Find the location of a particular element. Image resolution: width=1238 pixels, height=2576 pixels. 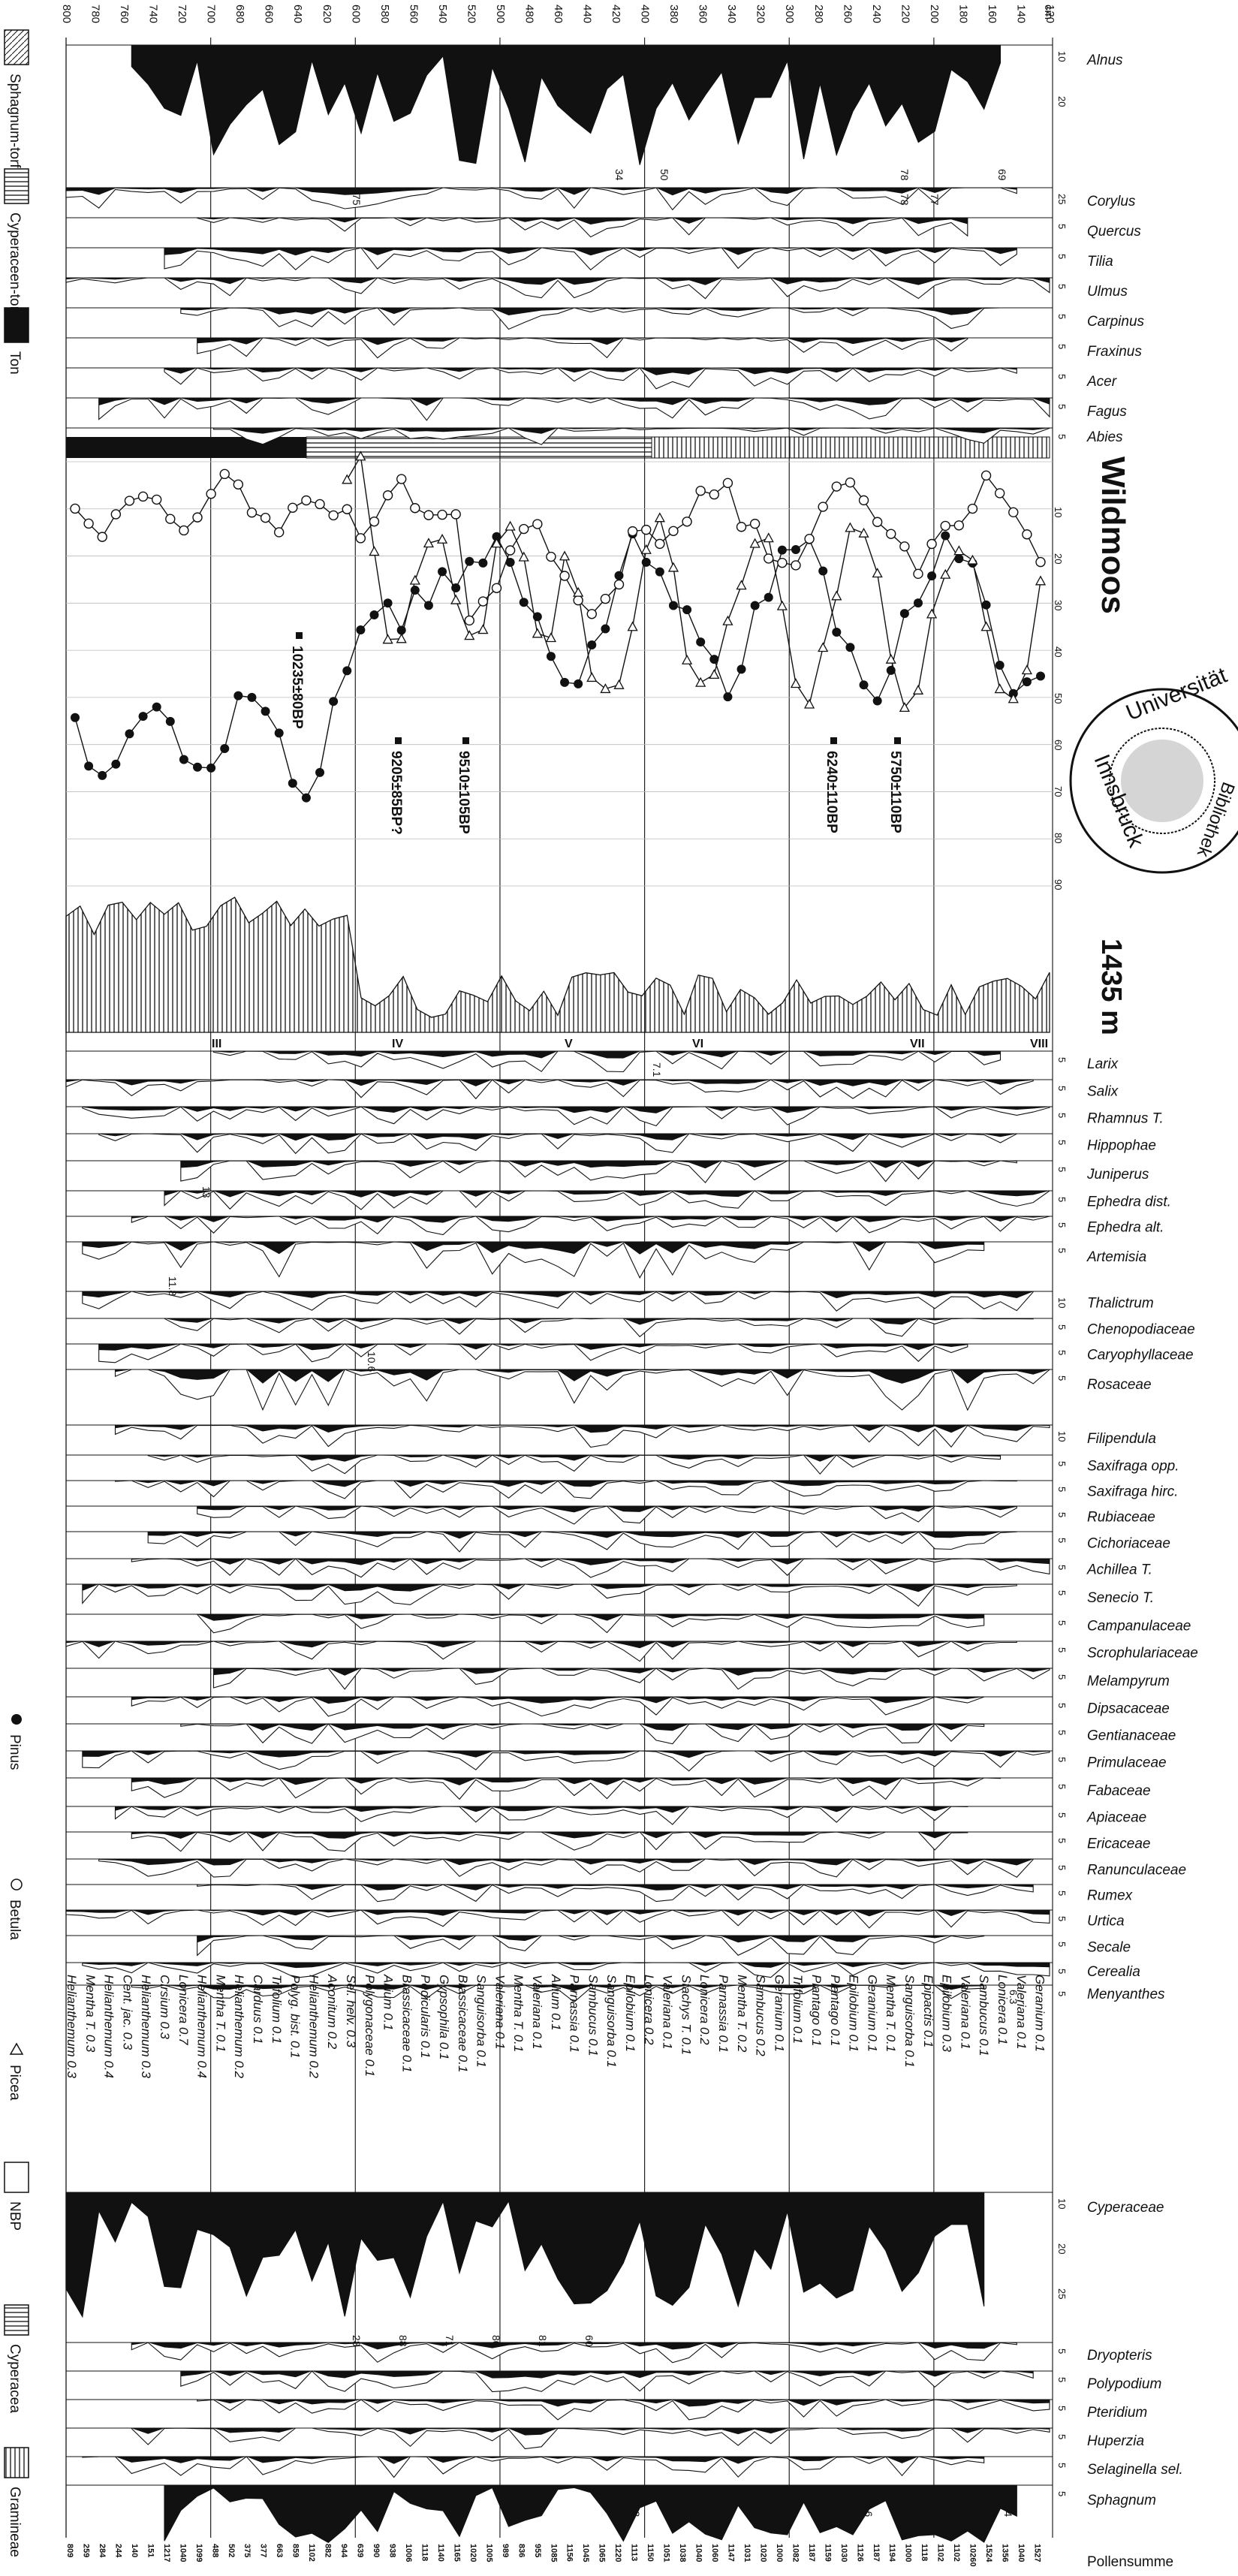

taxon-label: Salix is located at coordinates (1103, 1092).